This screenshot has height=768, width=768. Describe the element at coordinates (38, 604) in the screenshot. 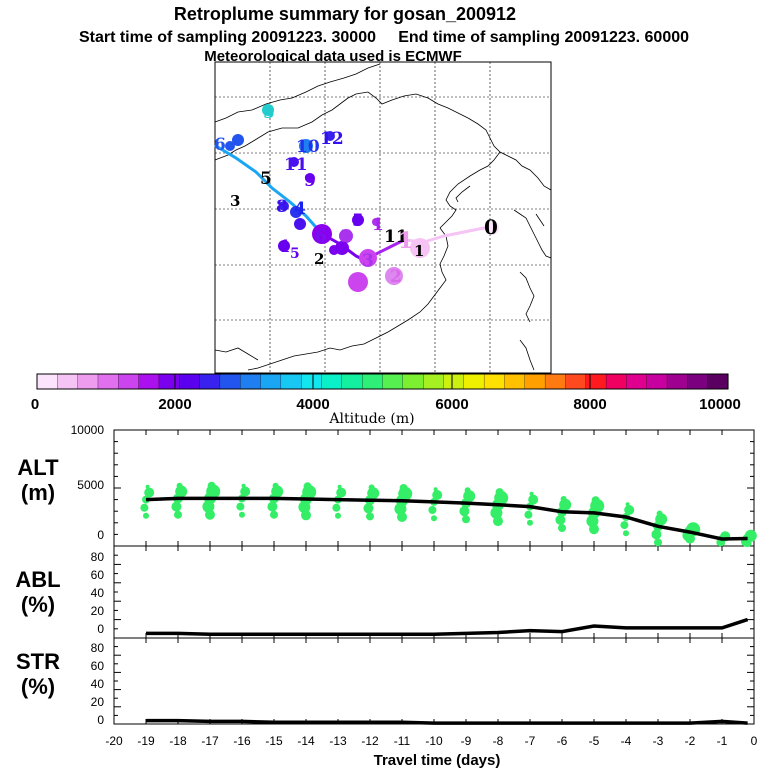

I see `abl-panel-unit: (%)` at that location.